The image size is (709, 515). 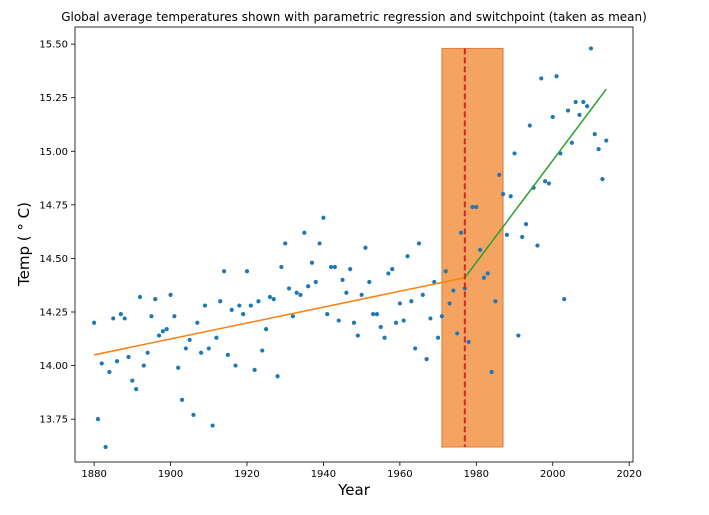 I want to click on switchpoint-interval-band, so click(x=472, y=247).